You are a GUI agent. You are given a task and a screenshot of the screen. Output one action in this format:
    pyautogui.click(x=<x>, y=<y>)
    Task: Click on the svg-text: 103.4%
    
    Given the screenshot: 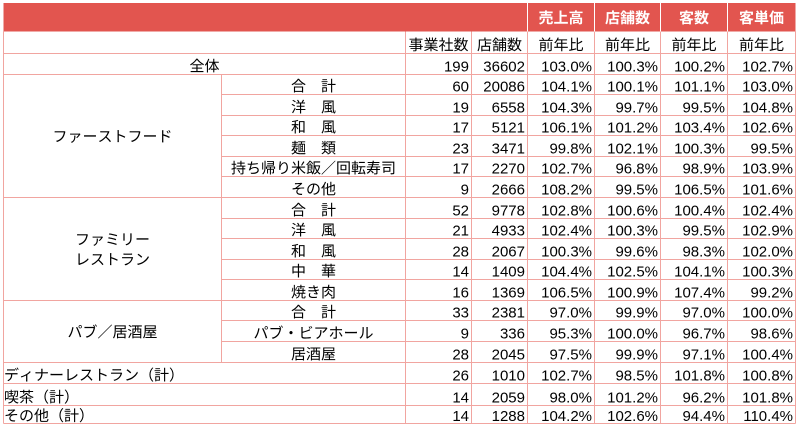 What is the action you would take?
    pyautogui.click(x=699, y=127)
    